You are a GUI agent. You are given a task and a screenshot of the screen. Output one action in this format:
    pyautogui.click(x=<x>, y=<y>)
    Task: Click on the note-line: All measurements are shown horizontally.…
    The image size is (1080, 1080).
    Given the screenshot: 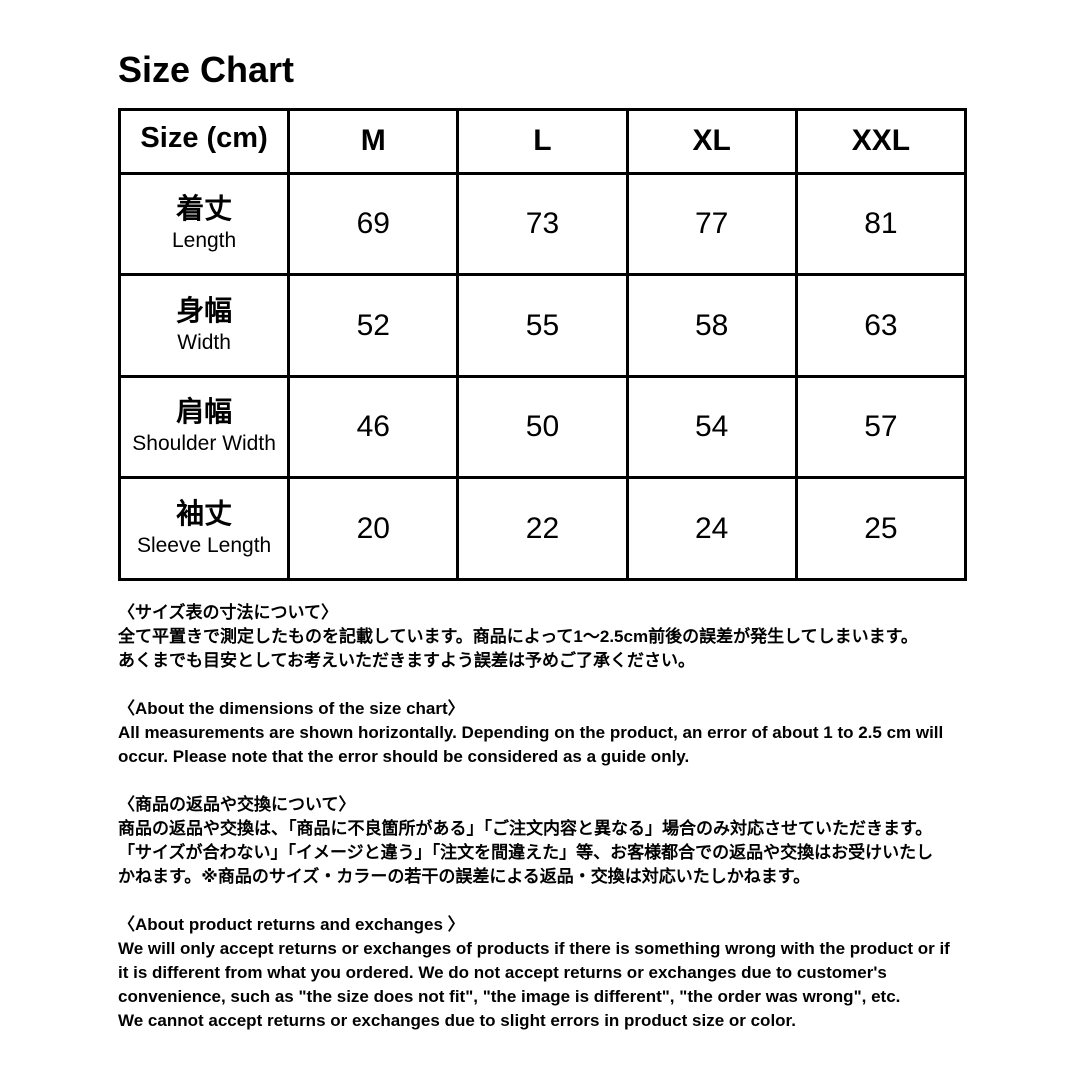 What is the action you would take?
    pyautogui.click(x=531, y=732)
    